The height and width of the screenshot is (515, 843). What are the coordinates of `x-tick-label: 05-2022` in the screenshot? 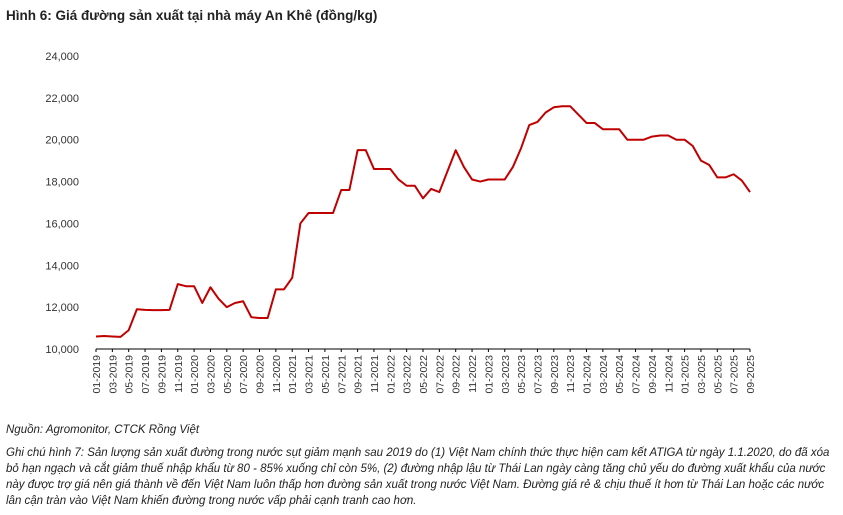 It's located at (424, 374).